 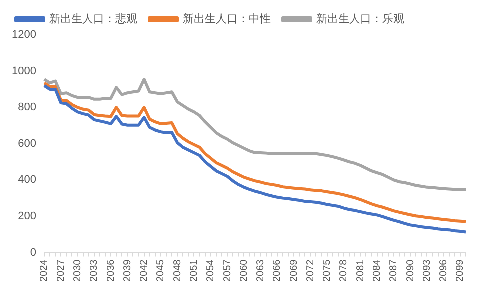 I want to click on x-tick-label: 2024, so click(x=44, y=270).